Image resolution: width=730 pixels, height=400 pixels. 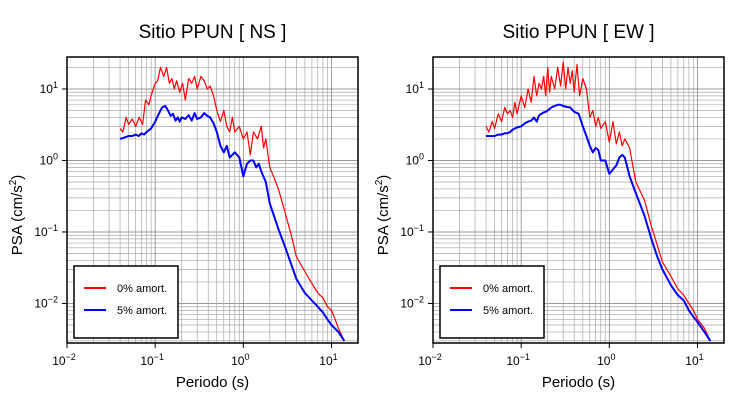 I want to click on chart-title: Sitio PPUN [ EW ], so click(x=578, y=32).